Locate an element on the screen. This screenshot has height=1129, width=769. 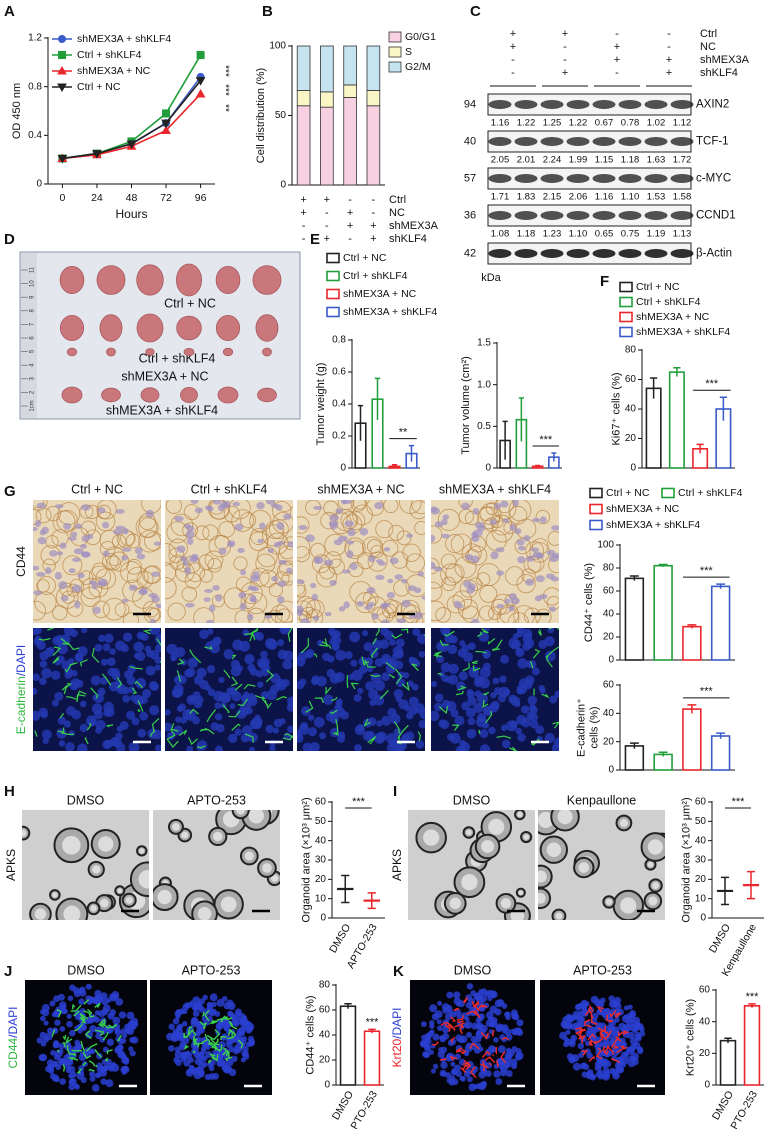
bar is located at coordinates (653, 428).